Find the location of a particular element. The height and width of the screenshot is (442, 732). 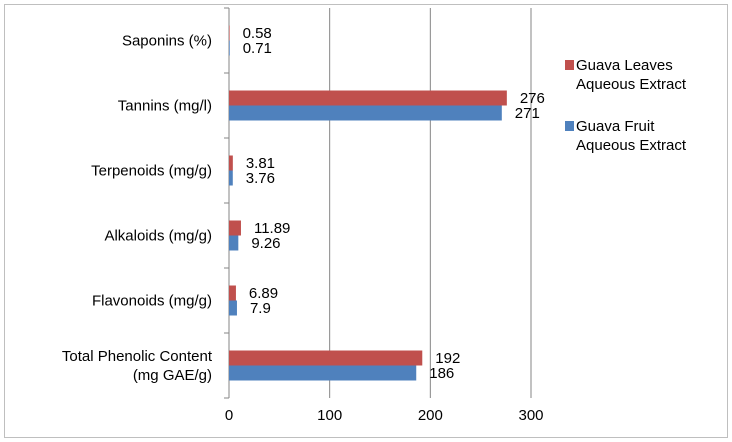

x-tick-label: 100 is located at coordinates (329, 415).